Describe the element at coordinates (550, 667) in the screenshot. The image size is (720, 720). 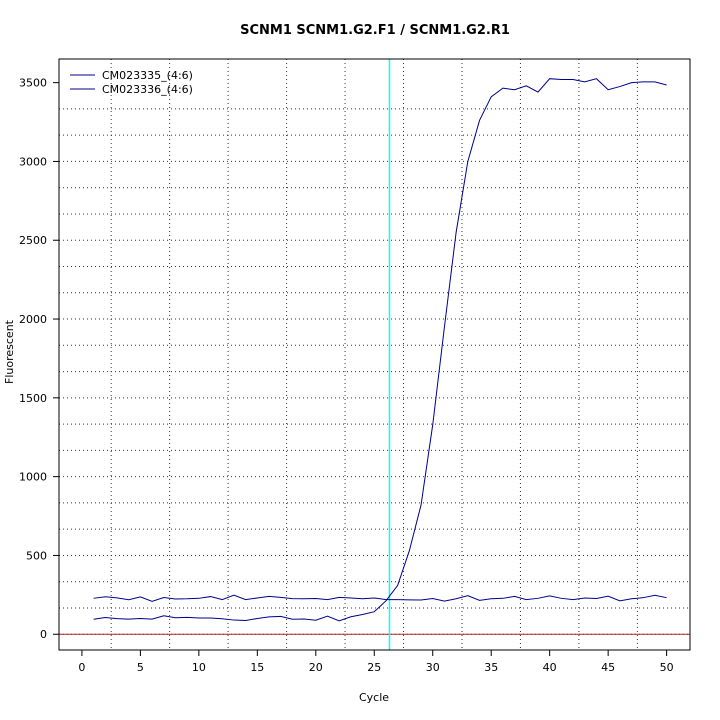
I see `x-tick-label: 40` at that location.